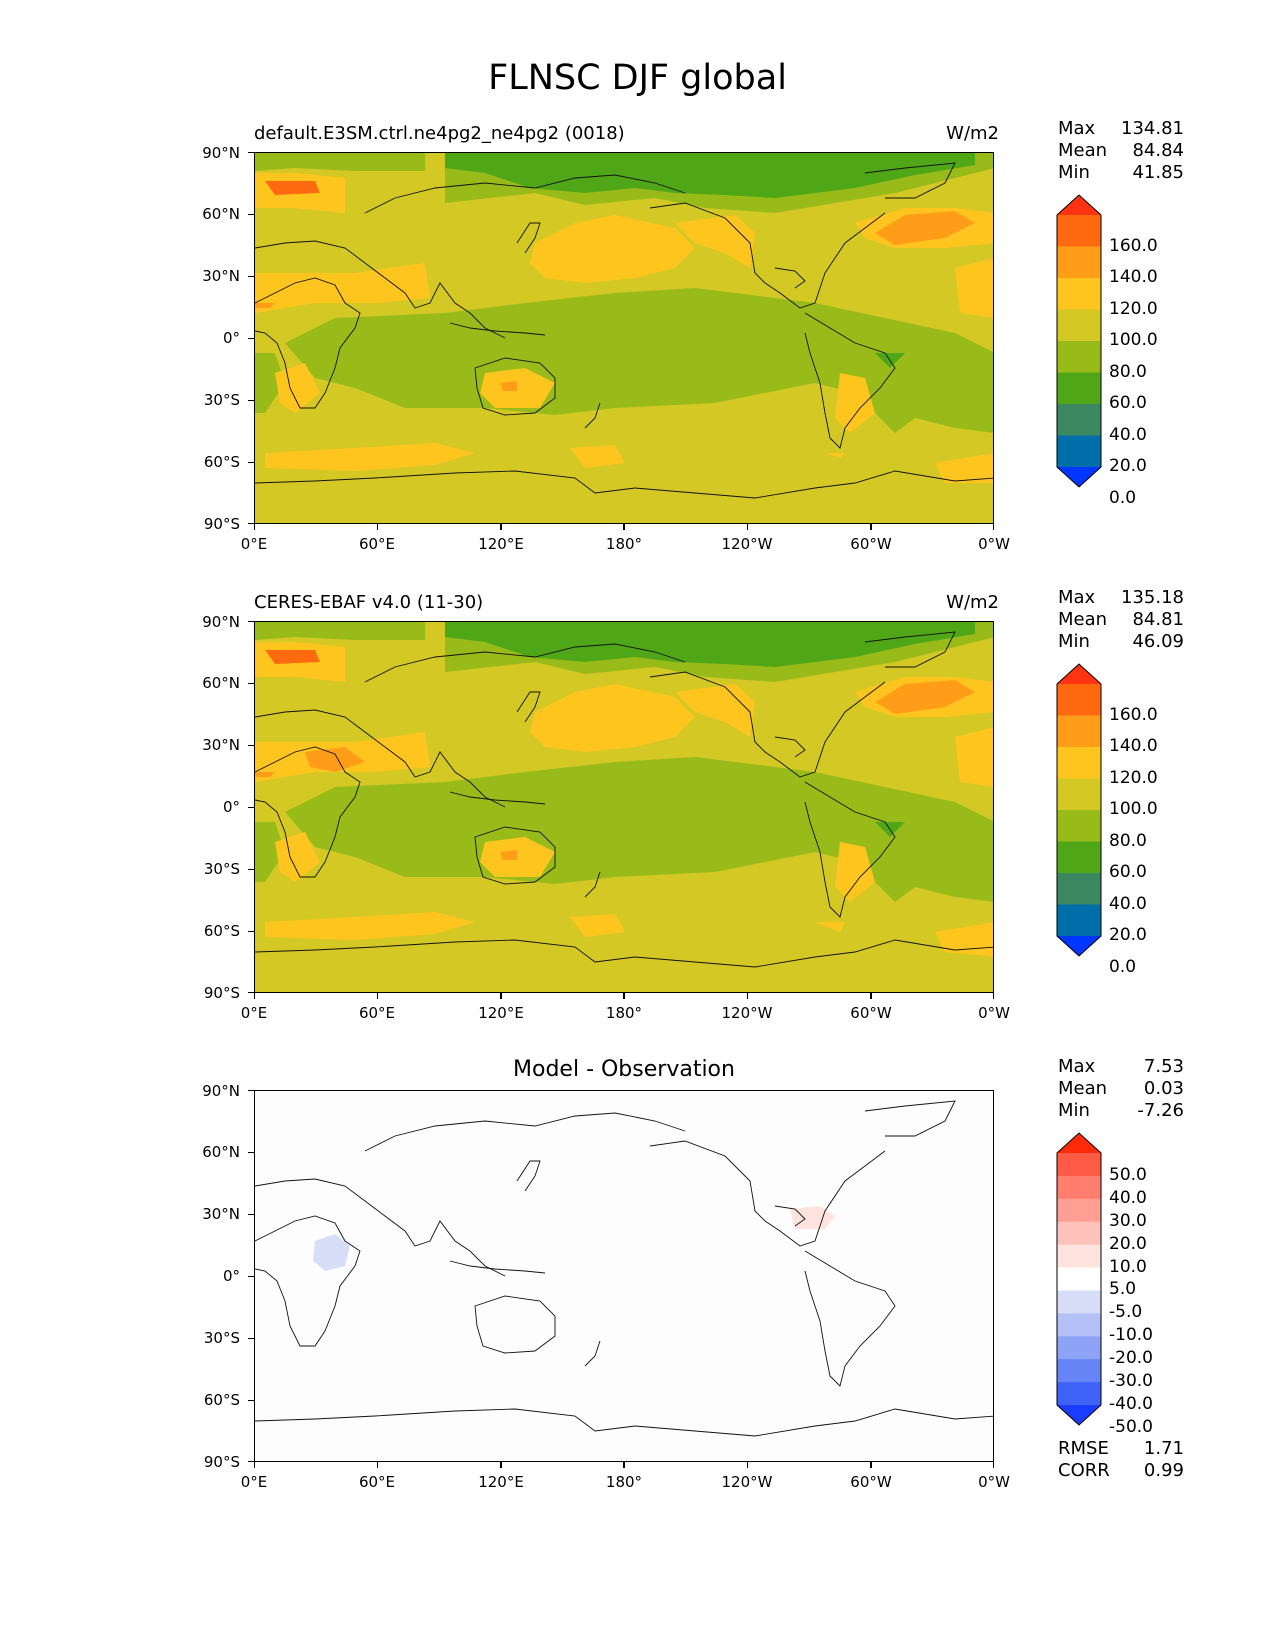 Image resolution: width=1275 pixels, height=1650 pixels. Describe the element at coordinates (1083, 1088) in the screenshot. I see `stat-label: Mean` at that location.